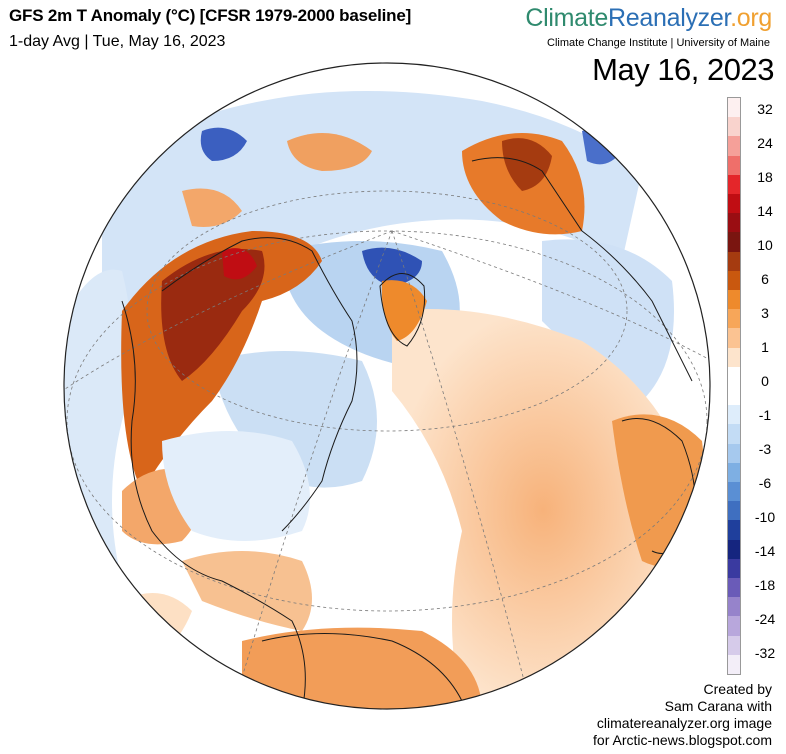 This screenshot has height=754, width=786. Describe the element at coordinates (669, 18) in the screenshot. I see `brand-part-2: Reanalyzer` at that location.